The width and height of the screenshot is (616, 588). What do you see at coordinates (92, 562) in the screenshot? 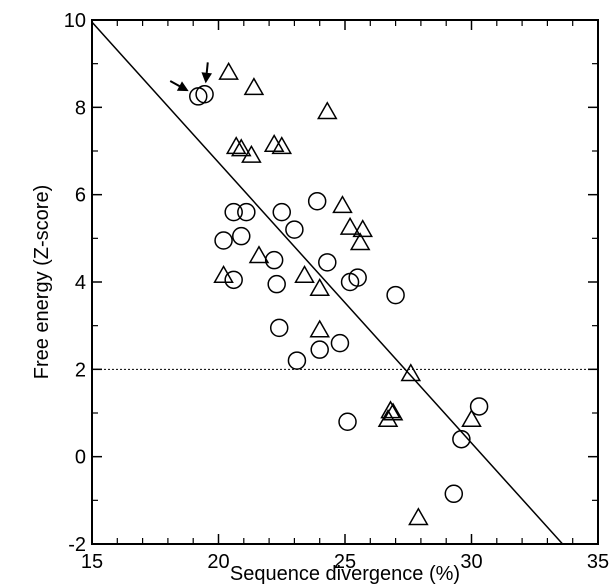
I see `x-tick-label: 15` at bounding box center [92, 562].